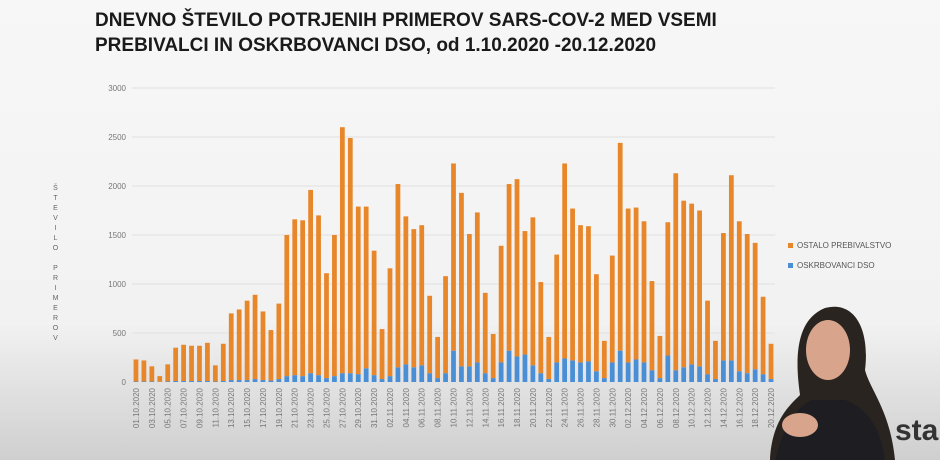 The image size is (940, 460). Describe the element at coordinates (295, 407) in the screenshot. I see `x-tick-label: 21.10.2020` at that location.